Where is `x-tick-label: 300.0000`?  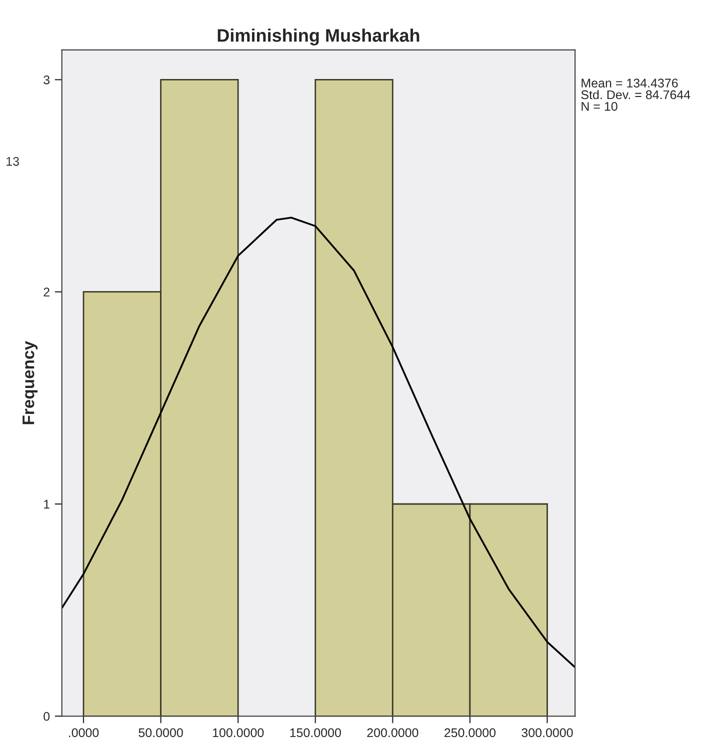 x-tick-label: 300.0000 is located at coordinates (547, 733).